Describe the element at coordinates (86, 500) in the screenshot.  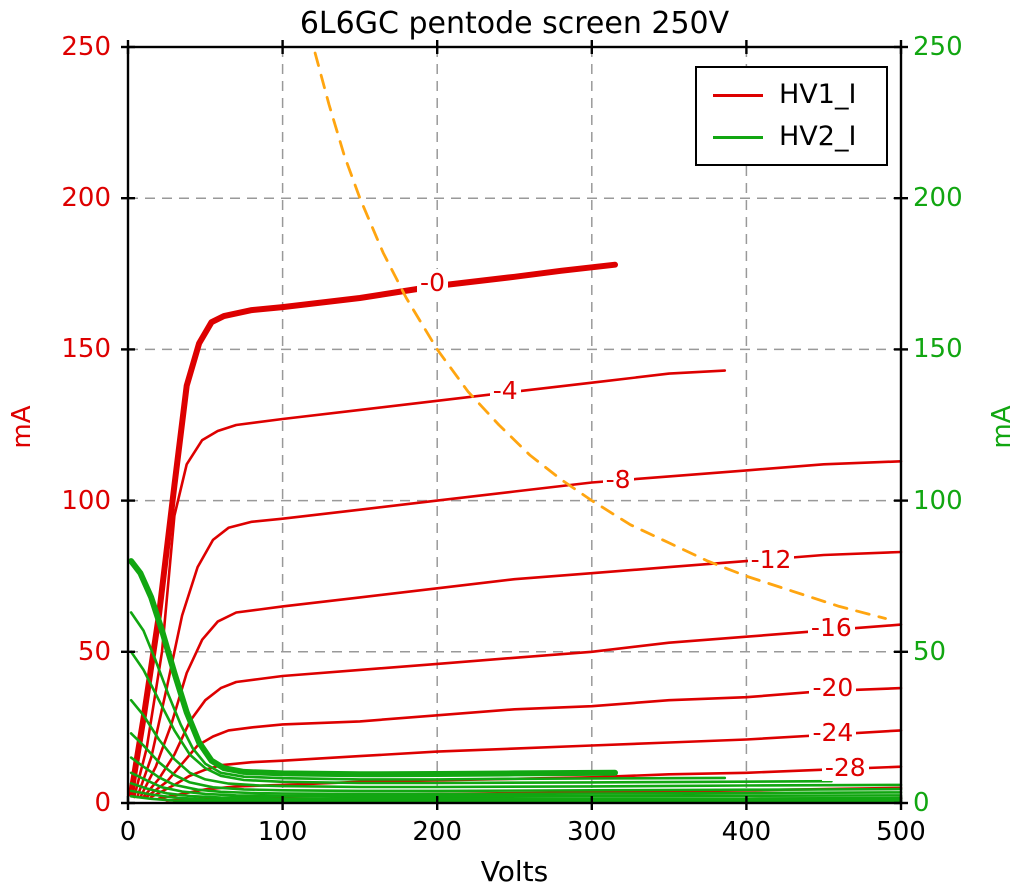
I see `y-left-tick-label: 100` at that location.